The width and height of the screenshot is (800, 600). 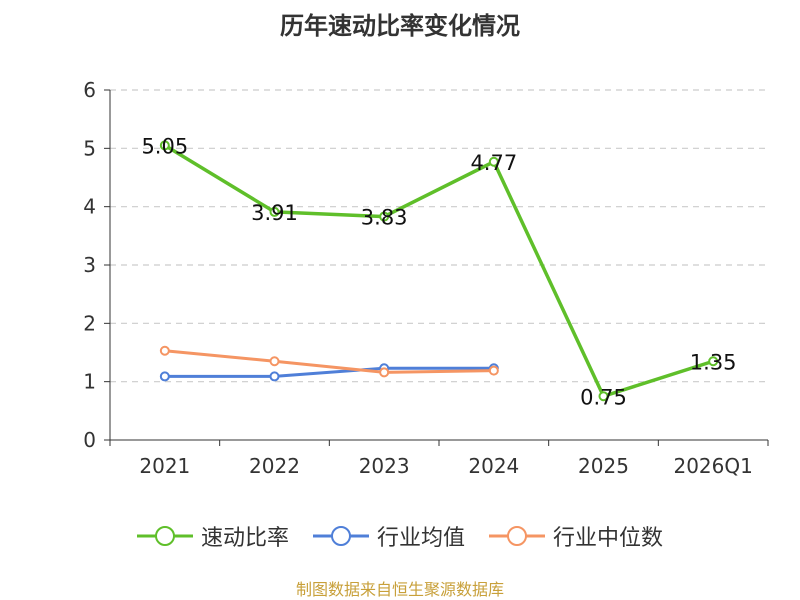 What do you see at coordinates (244, 538) in the screenshot?
I see `legend-label: 速动比率` at bounding box center [244, 538].